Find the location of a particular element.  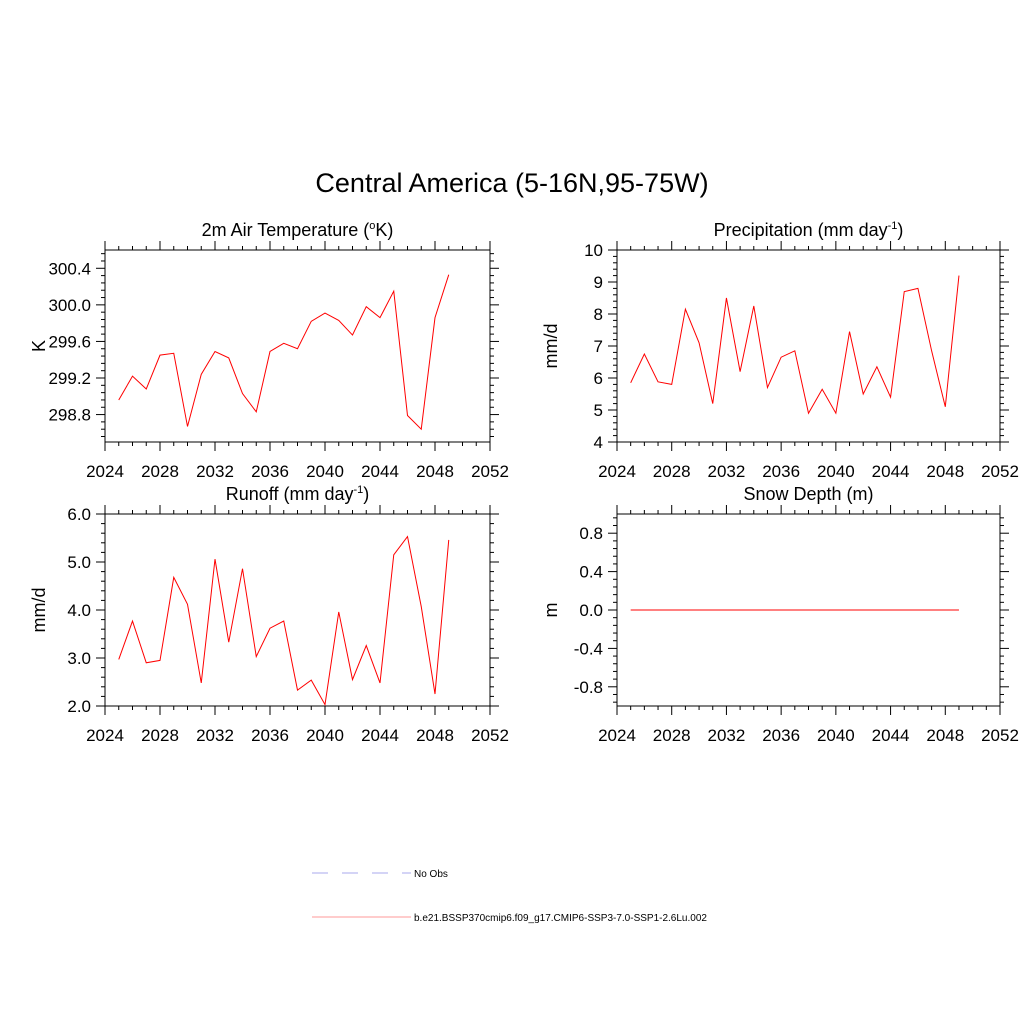

y-tick-label: 300.4 is located at coordinates (69, 268).